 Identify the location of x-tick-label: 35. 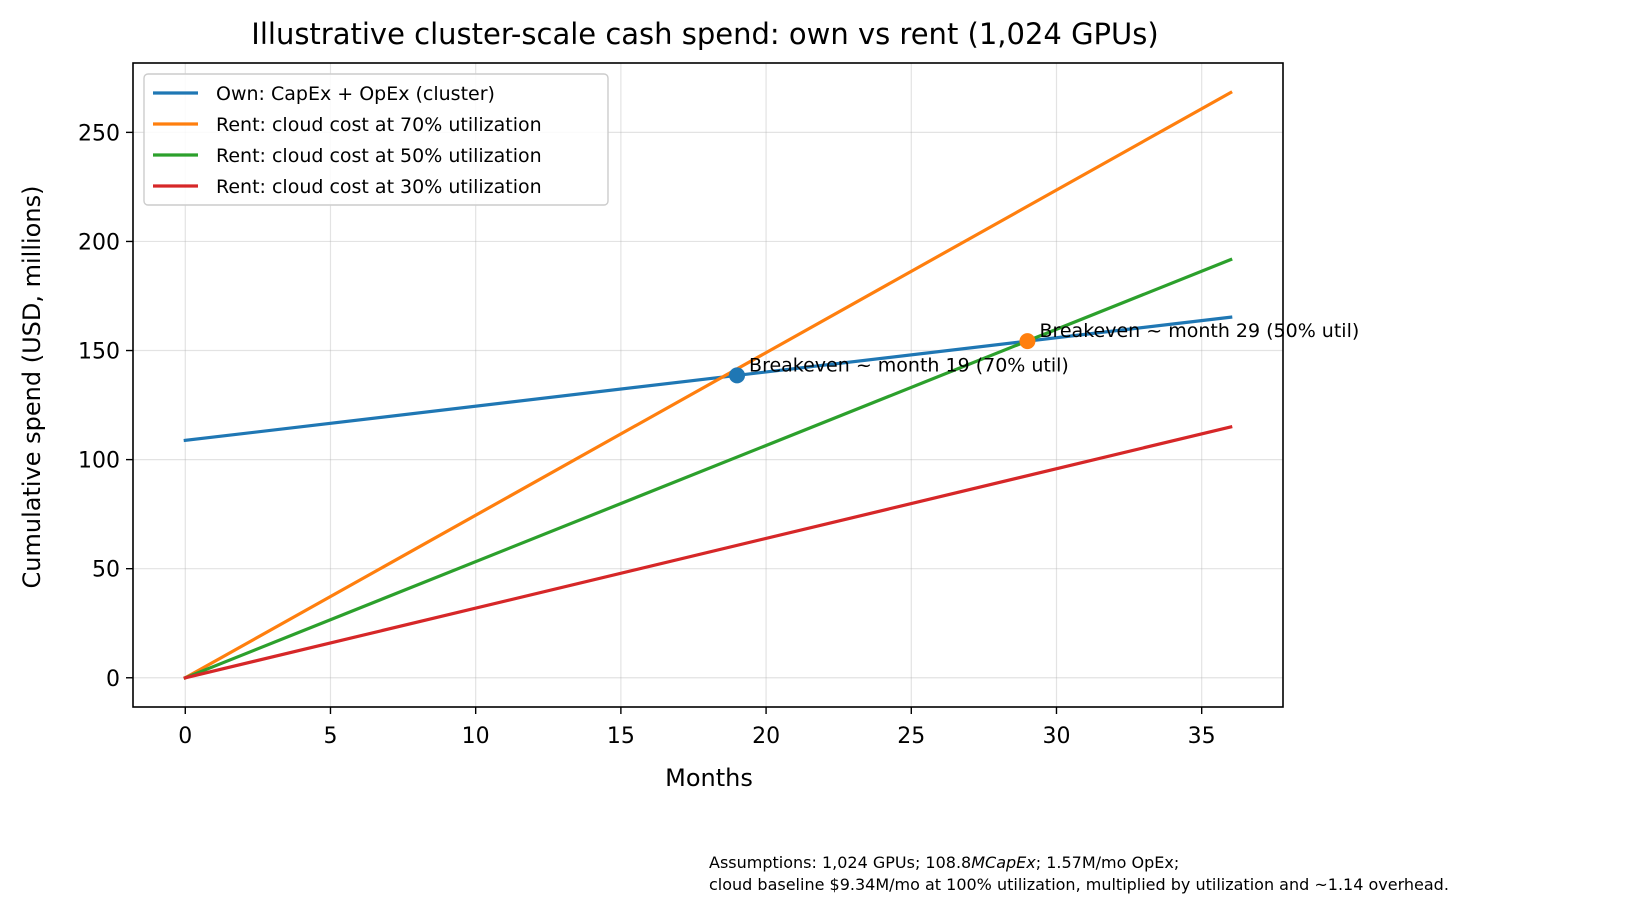
(1202, 736).